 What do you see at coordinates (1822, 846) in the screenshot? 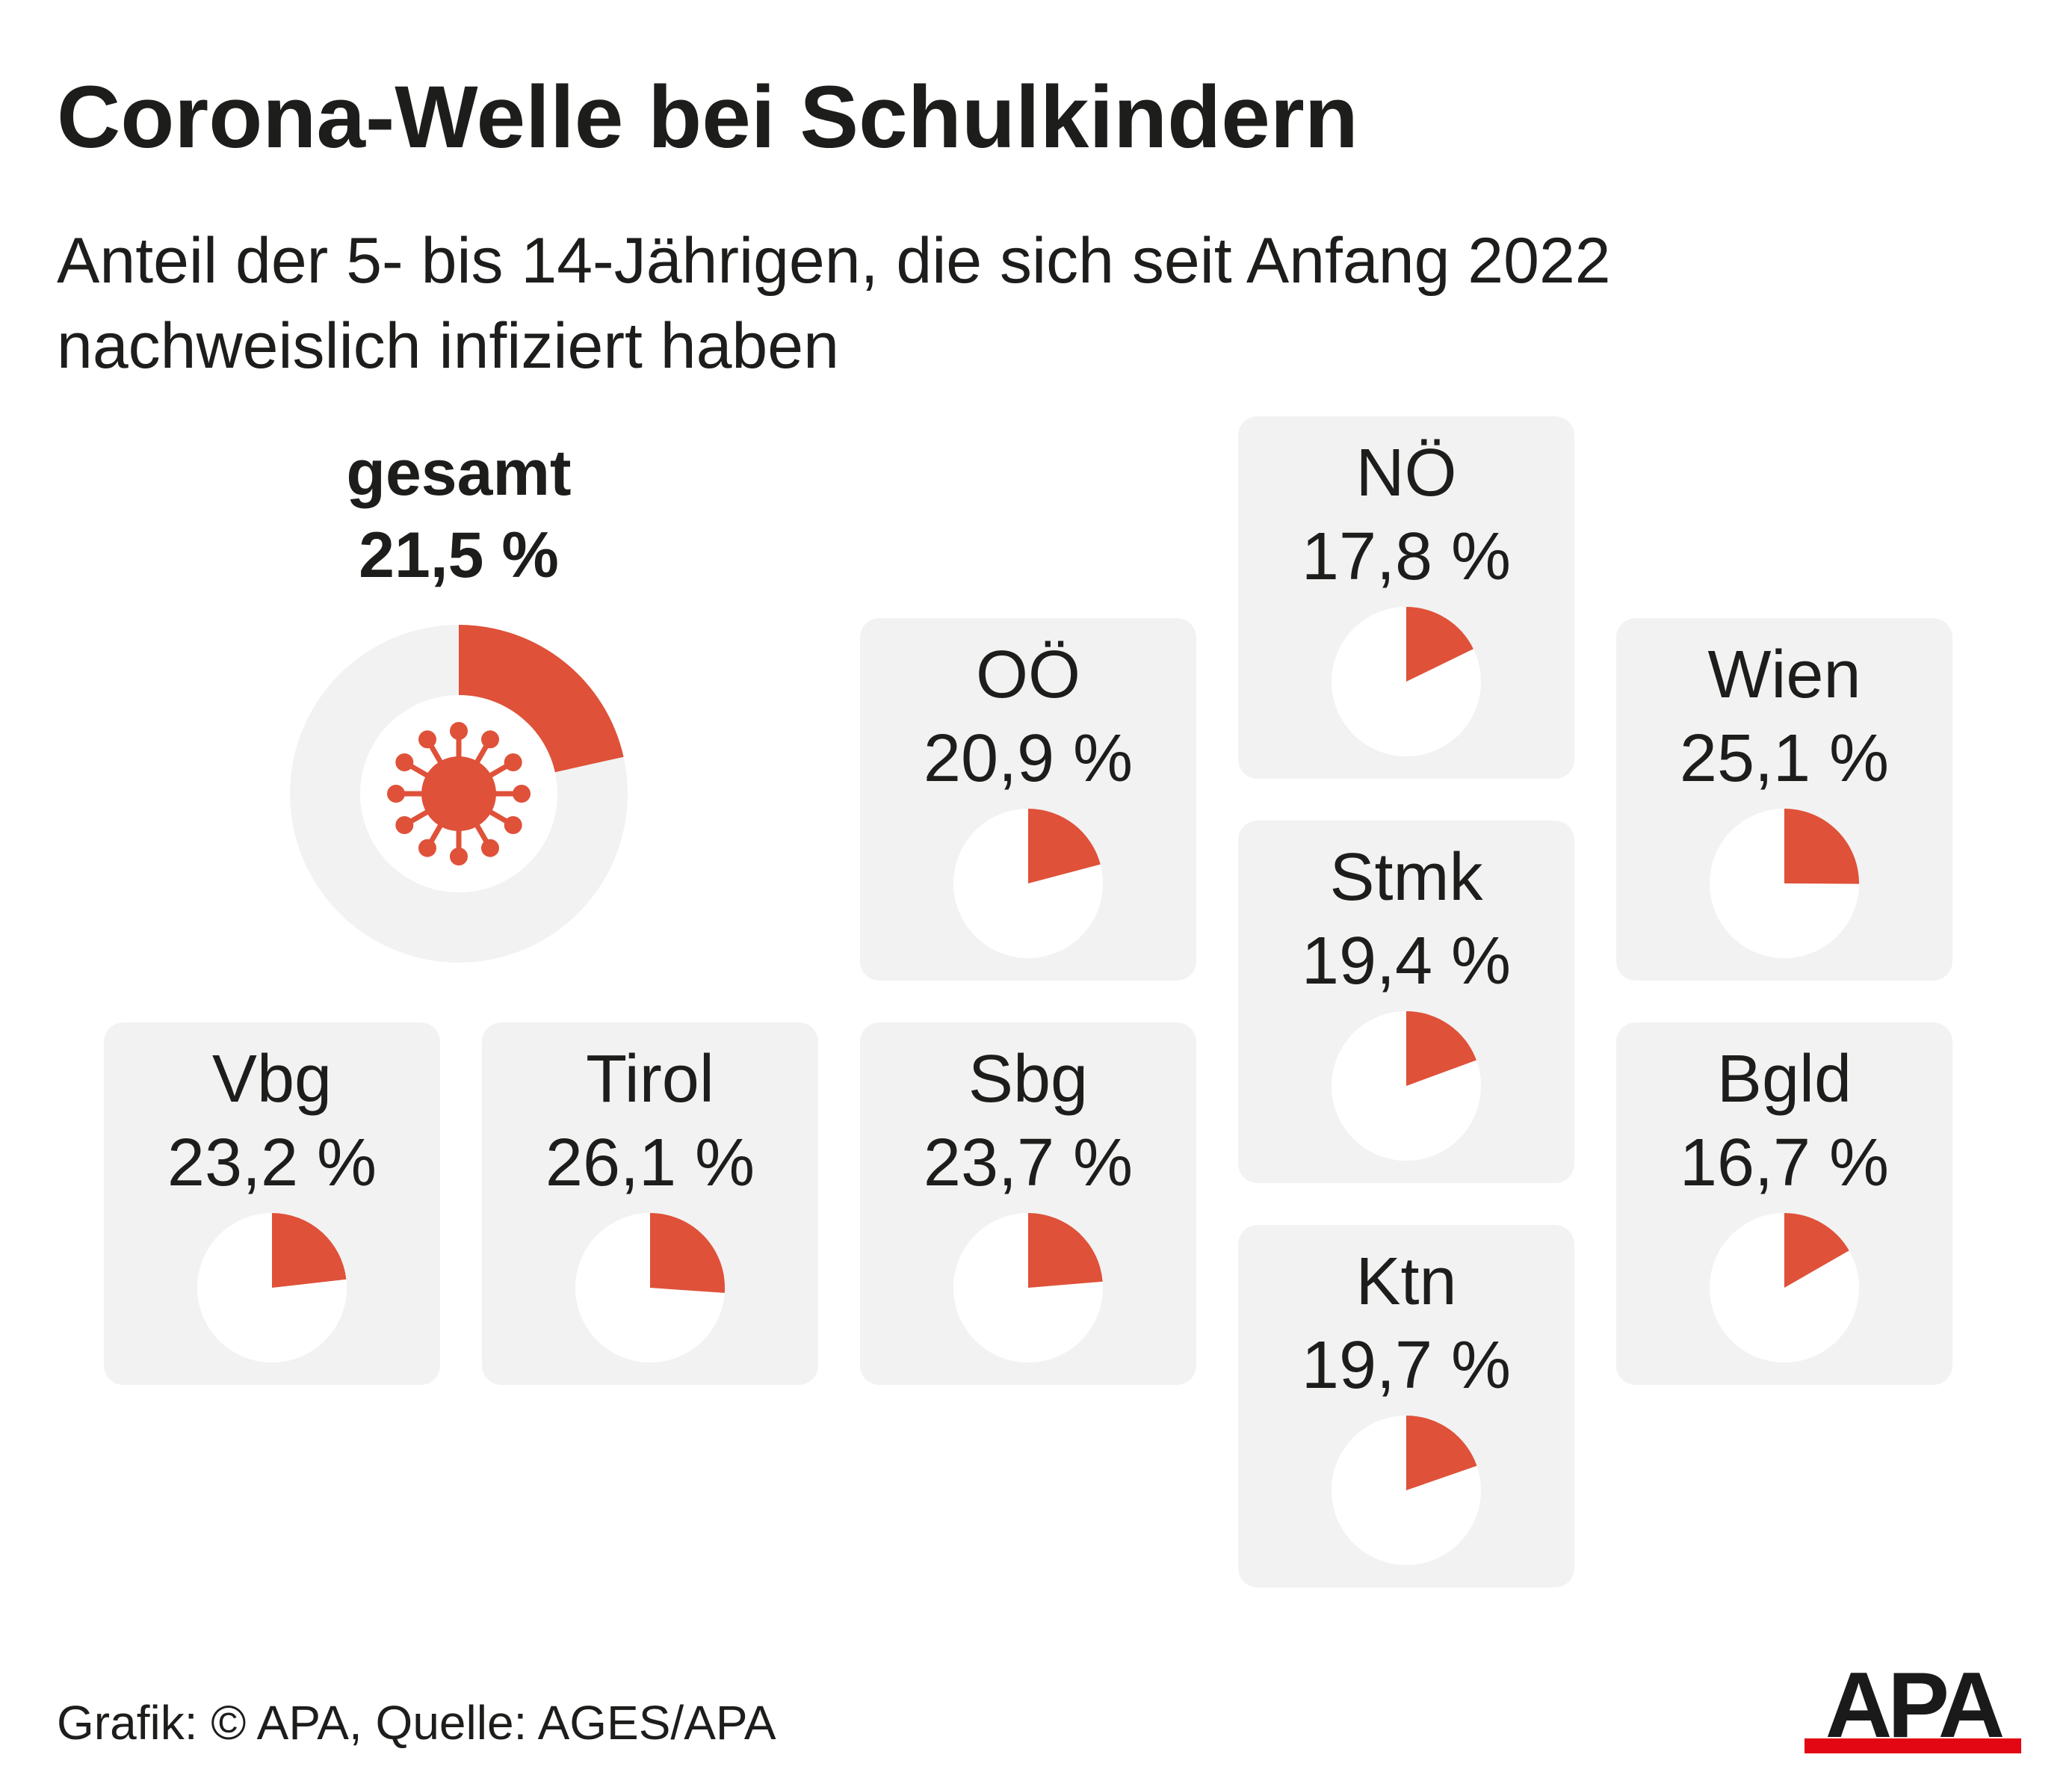
I see `pie-slice-wien` at bounding box center [1822, 846].